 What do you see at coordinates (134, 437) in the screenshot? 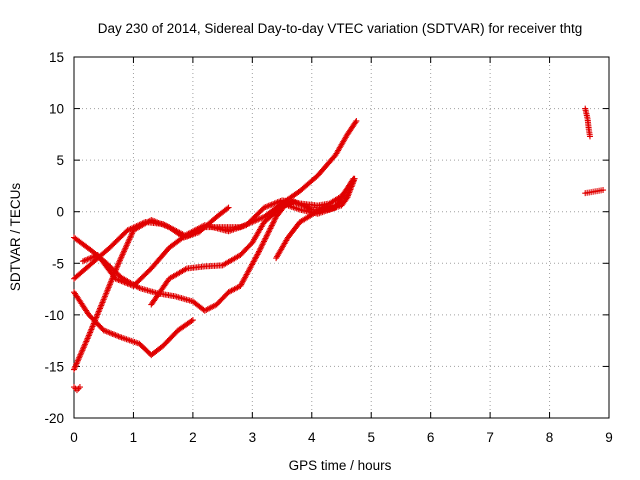
I see `x-tick-label-1: 1` at bounding box center [134, 437].